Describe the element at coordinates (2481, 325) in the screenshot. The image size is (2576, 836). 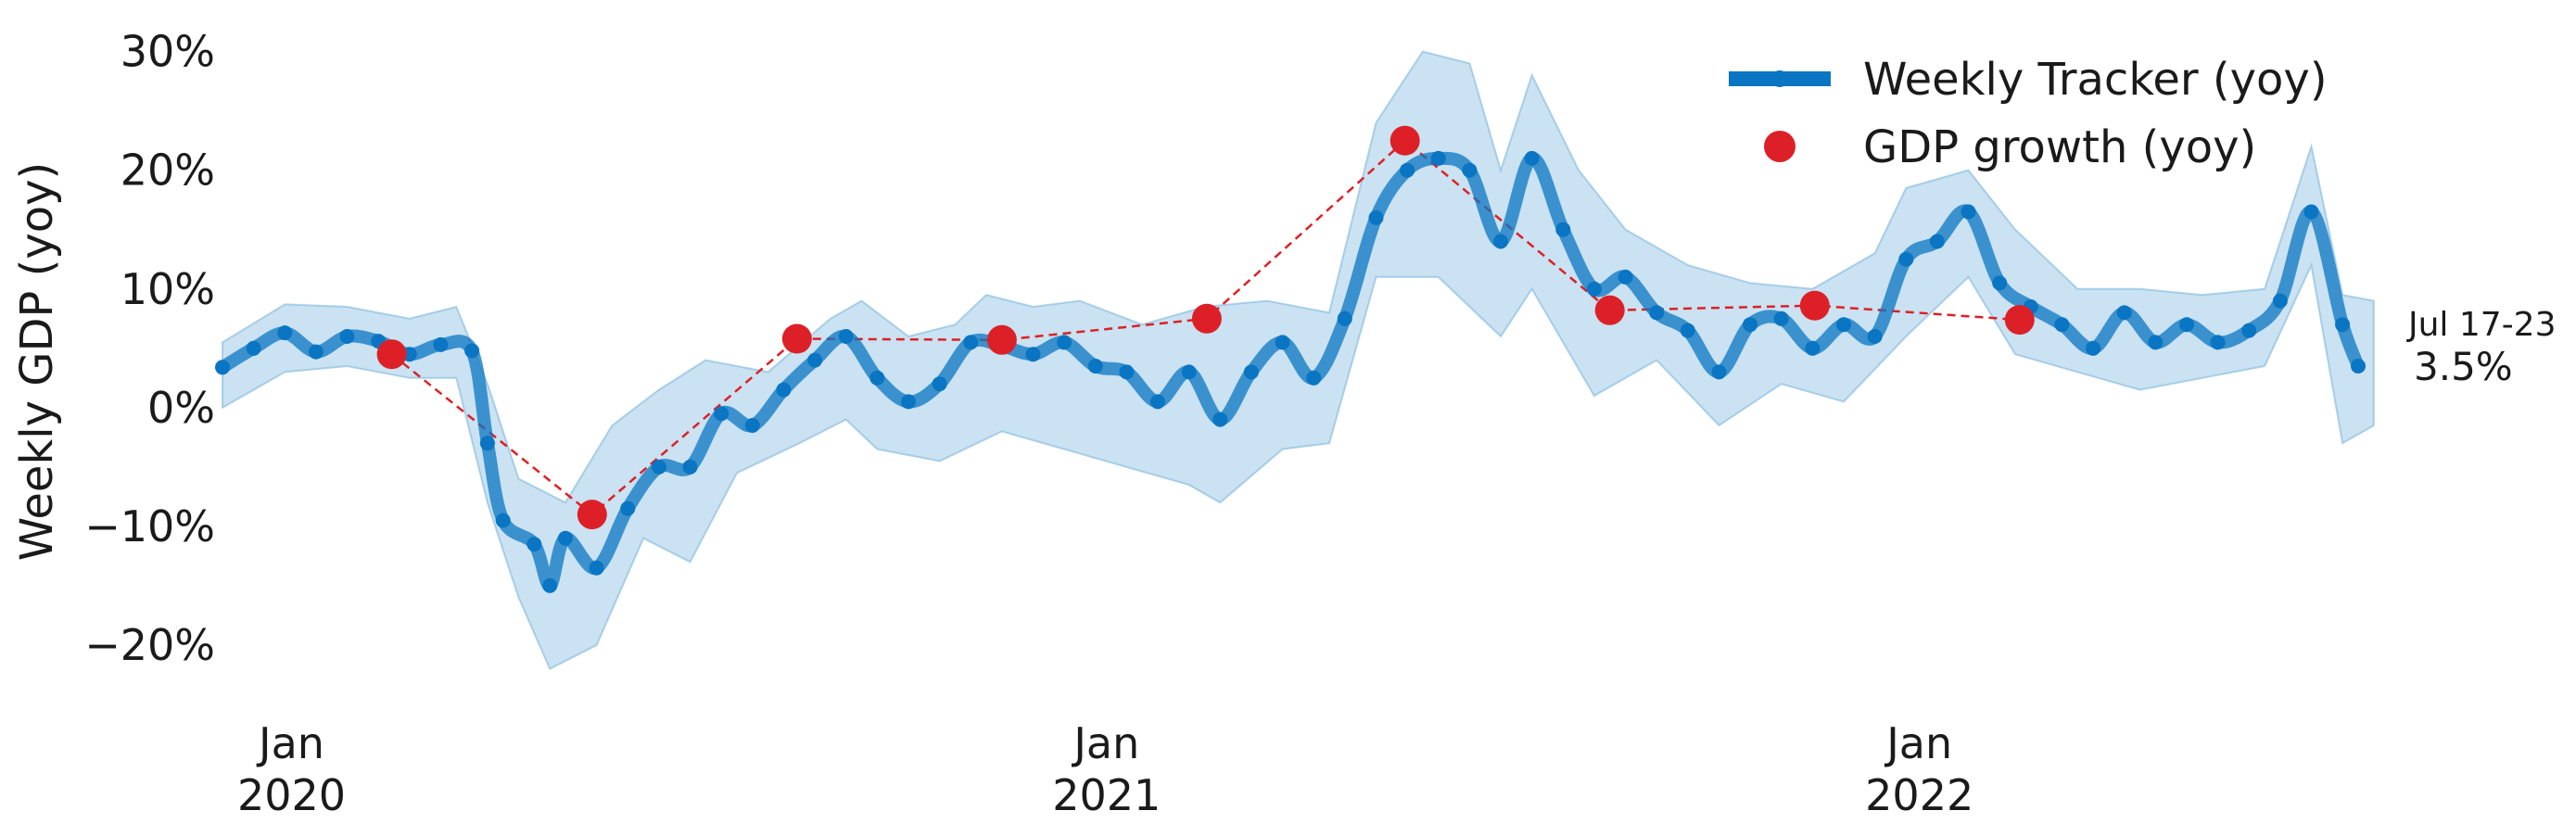
I see `annotation-date: Jul 17-23` at that location.